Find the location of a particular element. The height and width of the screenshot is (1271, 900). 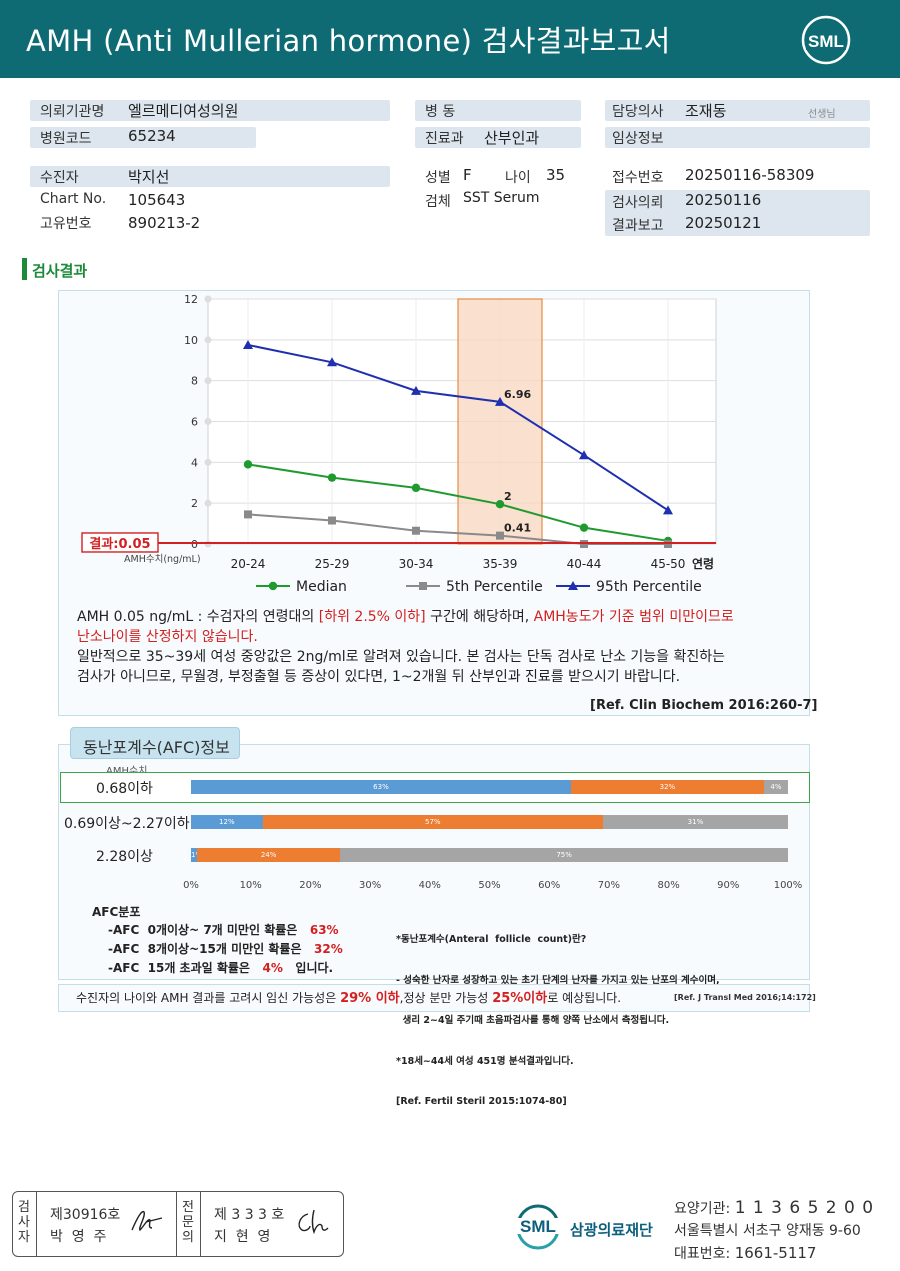

age-label: 나이 is located at coordinates (518, 178).